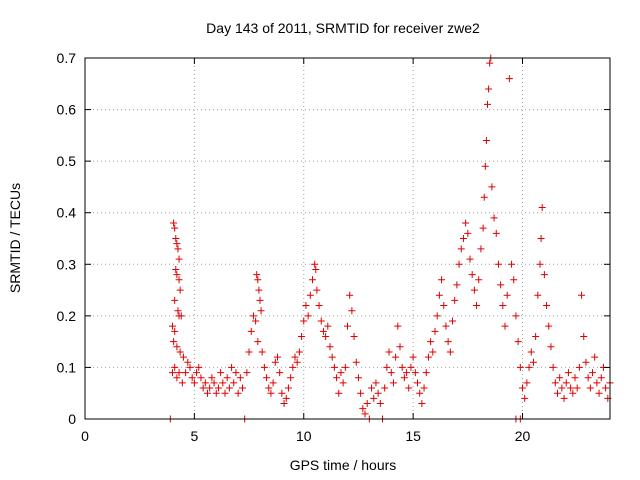 Image resolution: width=640 pixels, height=480 pixels. I want to click on y-tick-label: 0.5, so click(67, 161).